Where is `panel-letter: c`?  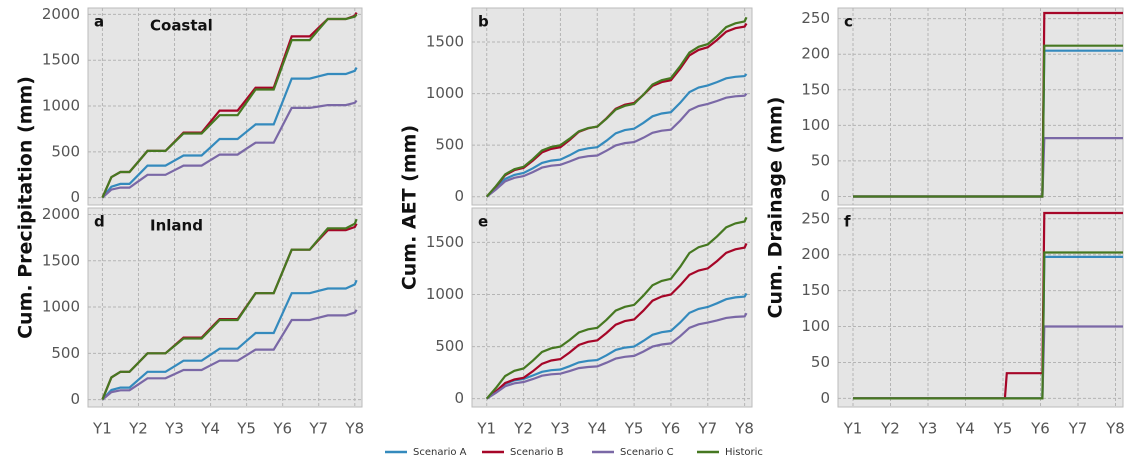 panel-letter: c is located at coordinates (848, 22).